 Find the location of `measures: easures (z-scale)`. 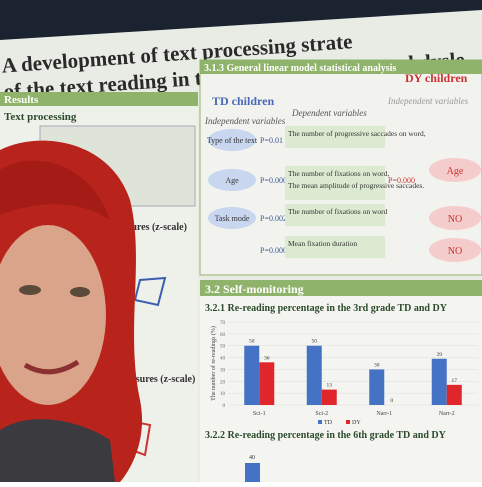

measures: easures (z-scale) is located at coordinates (152, 227).